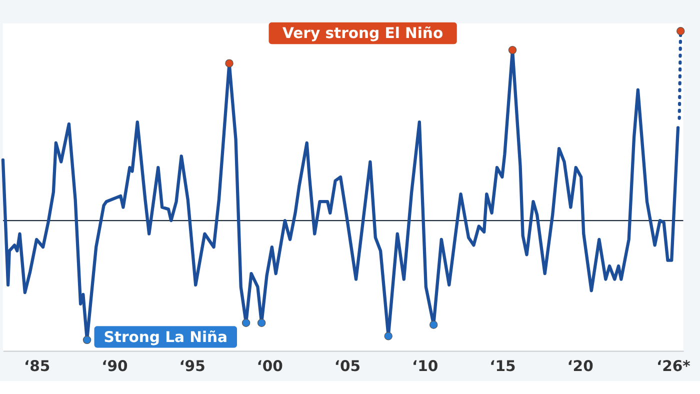  What do you see at coordinates (269, 366) in the screenshot?
I see `x-tick-label: ‘00` at bounding box center [269, 366].